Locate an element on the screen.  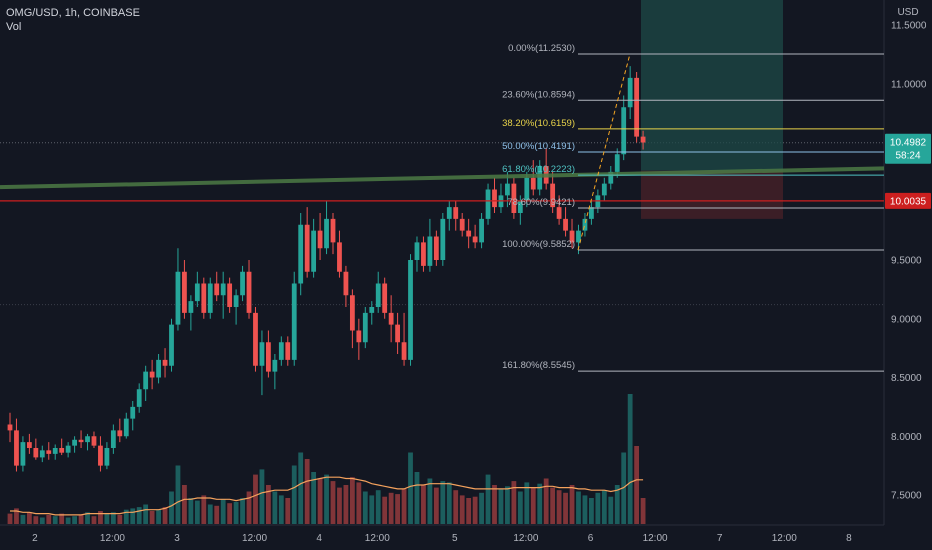
time-tick-label: 5 is located at coordinates (455, 538).